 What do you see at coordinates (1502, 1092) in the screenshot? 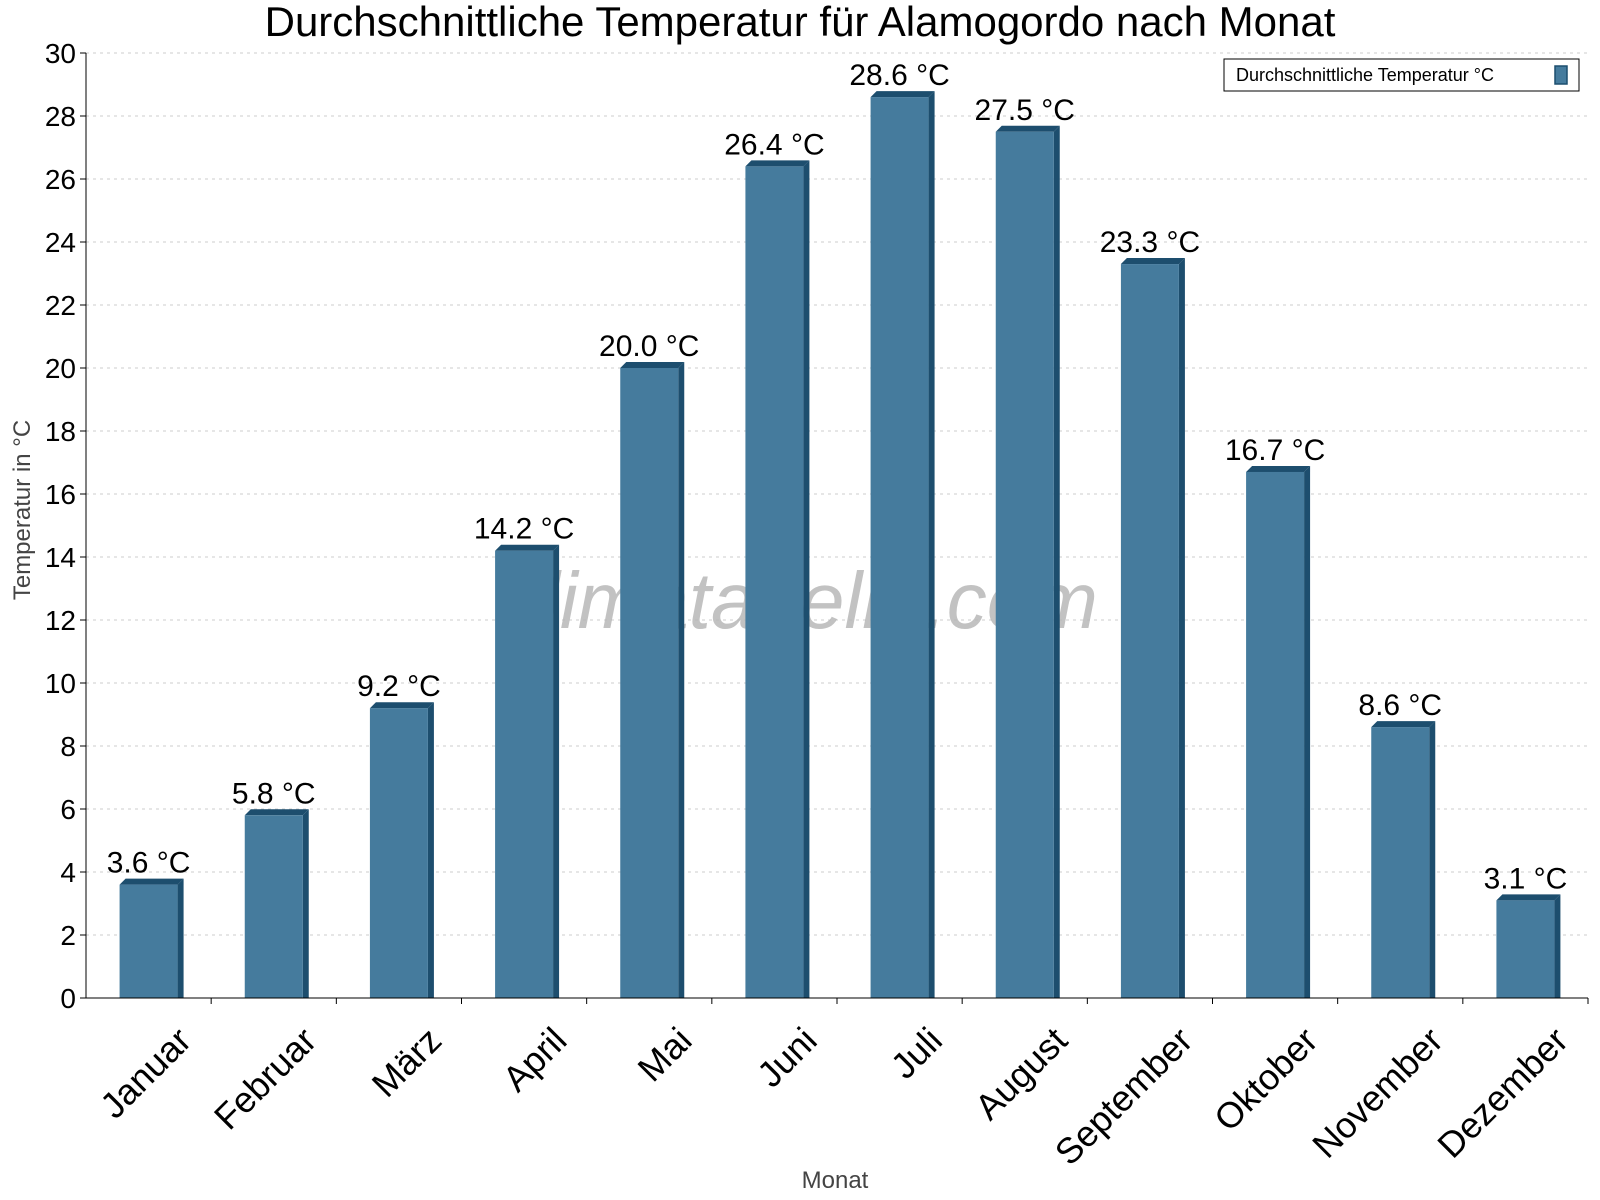
I see `x-tick-label: Dezember` at bounding box center [1502, 1092].